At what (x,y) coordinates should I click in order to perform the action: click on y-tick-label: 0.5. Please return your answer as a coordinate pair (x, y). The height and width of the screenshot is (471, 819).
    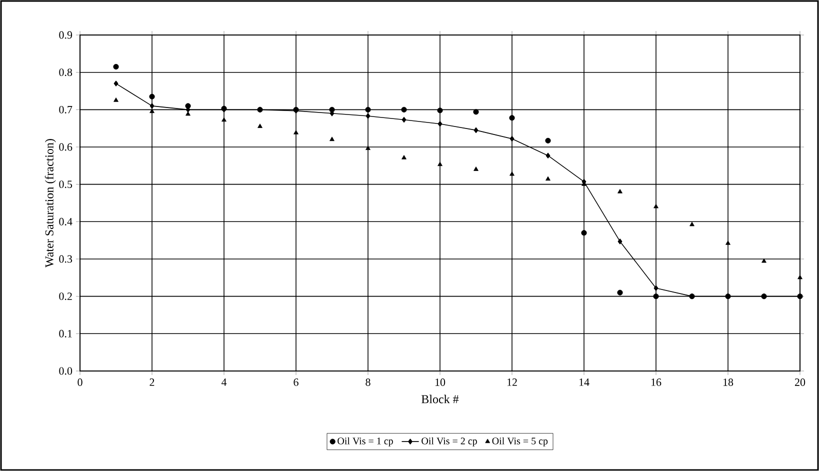
    Looking at the image, I should click on (65, 184).